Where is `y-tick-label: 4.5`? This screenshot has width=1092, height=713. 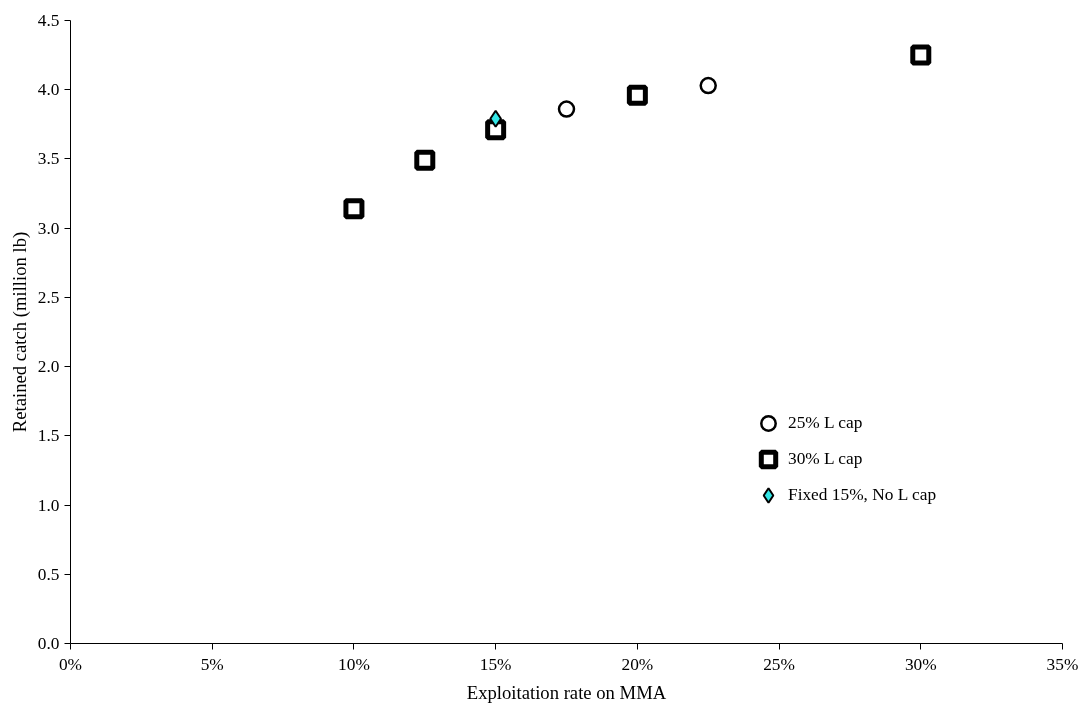 y-tick-label: 4.5 is located at coordinates (48, 20).